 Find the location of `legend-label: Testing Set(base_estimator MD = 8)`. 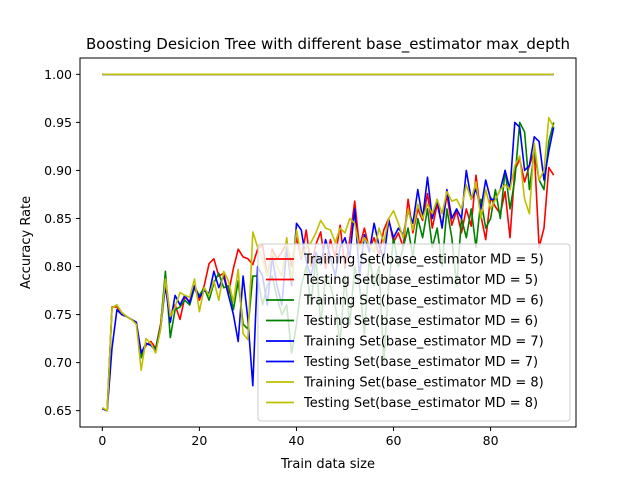

legend-label: Testing Set(base_estimator MD = 8) is located at coordinates (420, 403).